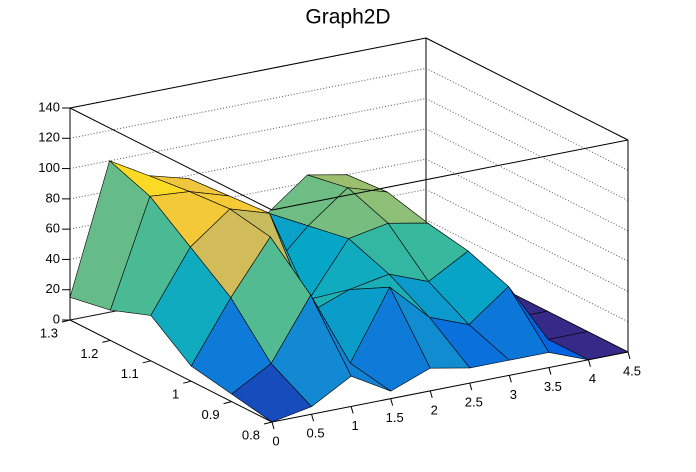 The image size is (696, 472). What do you see at coordinates (632, 370) in the screenshot?
I see `x-tick-label: 4.5` at bounding box center [632, 370].